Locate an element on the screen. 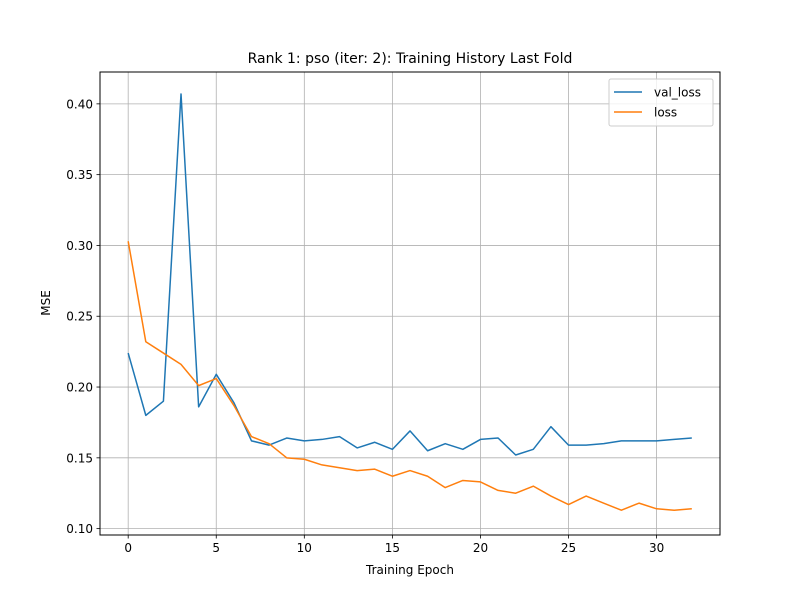 The height and width of the screenshot is (600, 800). x-tick-label: 25 is located at coordinates (568, 548).